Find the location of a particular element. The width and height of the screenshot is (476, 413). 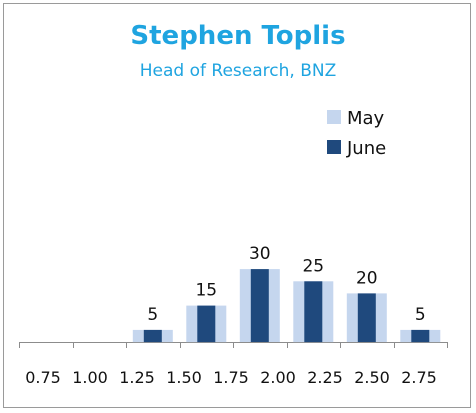

x-tick-label: 0.75 is located at coordinates (43, 377).